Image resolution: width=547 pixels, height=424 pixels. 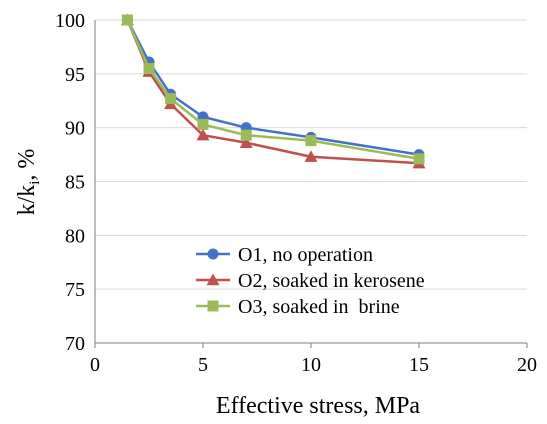 I want to click on y-tick-labels: 70 75 80 85 90 95 100, so click(x=70, y=182).